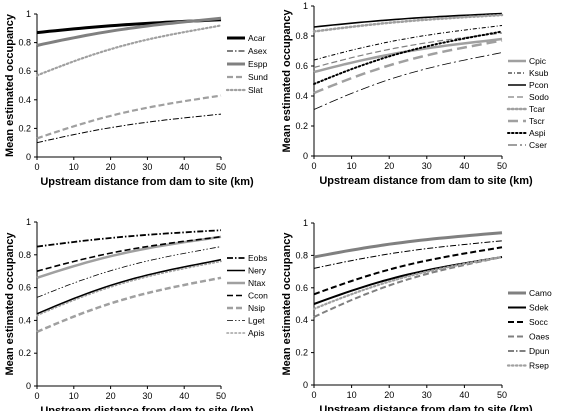 Image resolution: width=572 pixels, height=411 pixels. Describe the element at coordinates (408, 20) in the screenshot. I see `series-line-pcon` at that location.